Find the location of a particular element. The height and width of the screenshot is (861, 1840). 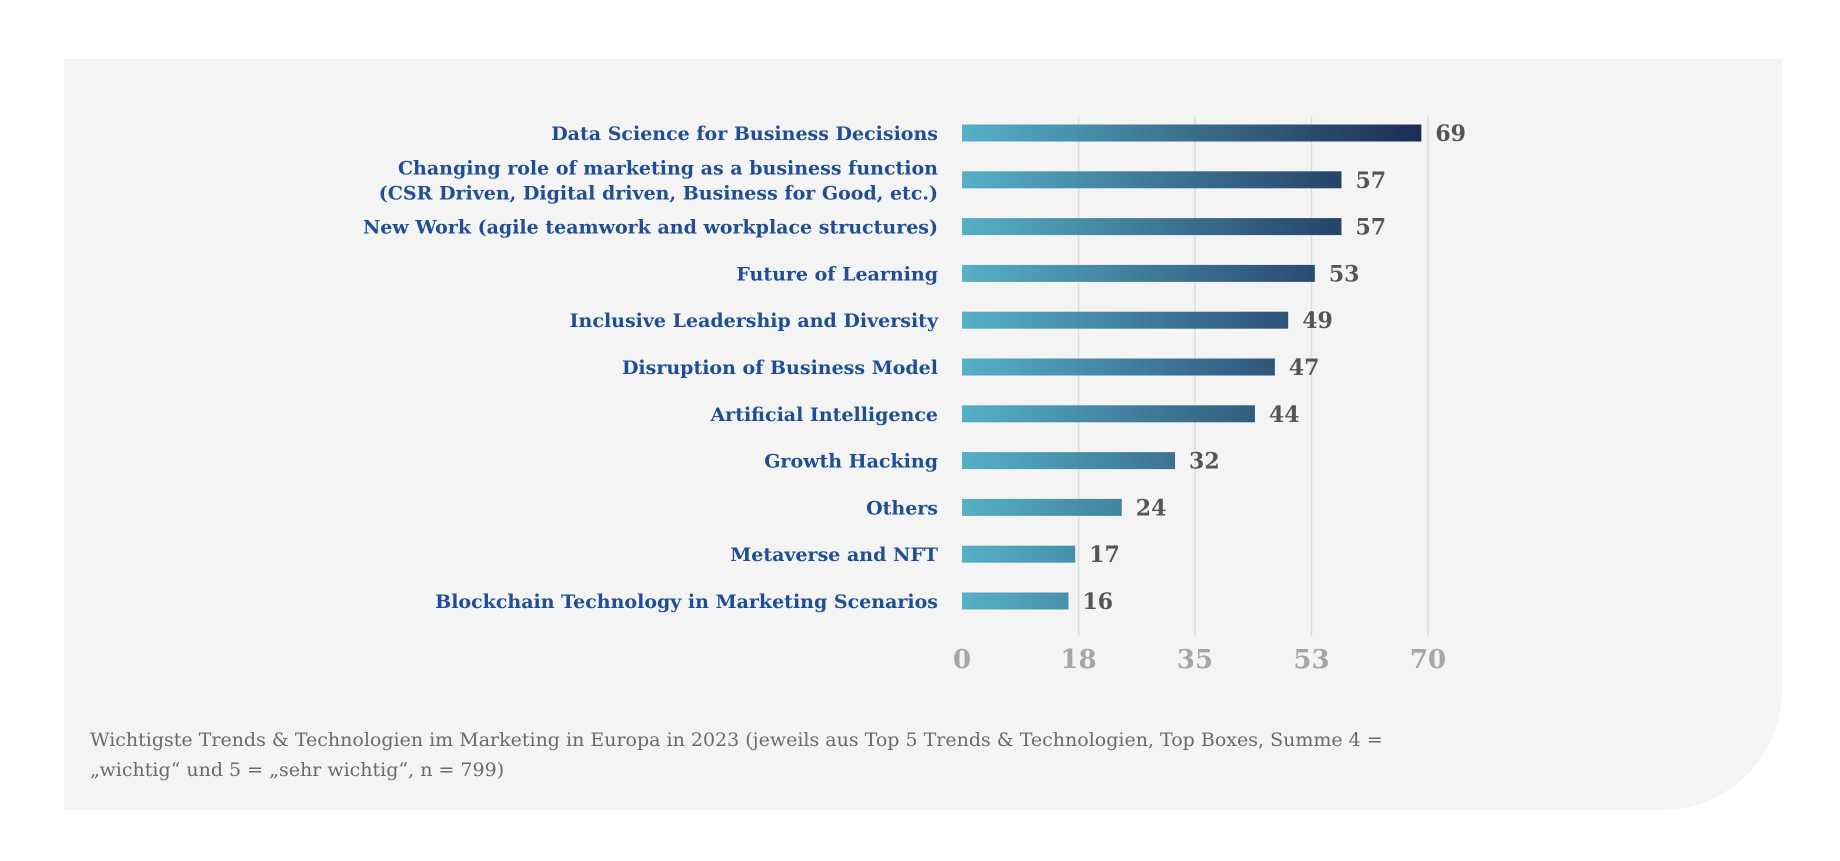

category-label-line: Data Science for Business Decisions is located at coordinates (744, 134).